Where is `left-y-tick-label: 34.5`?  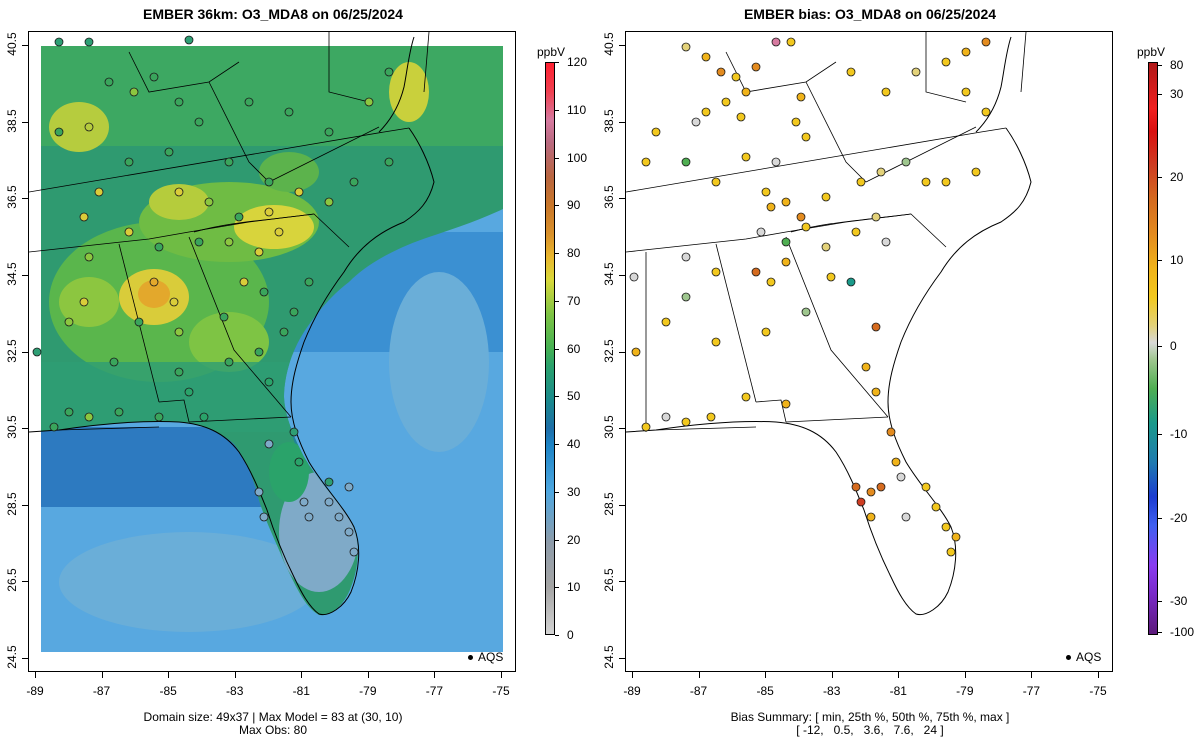
left-y-tick-label: 34.5 is located at coordinates (12, 274).